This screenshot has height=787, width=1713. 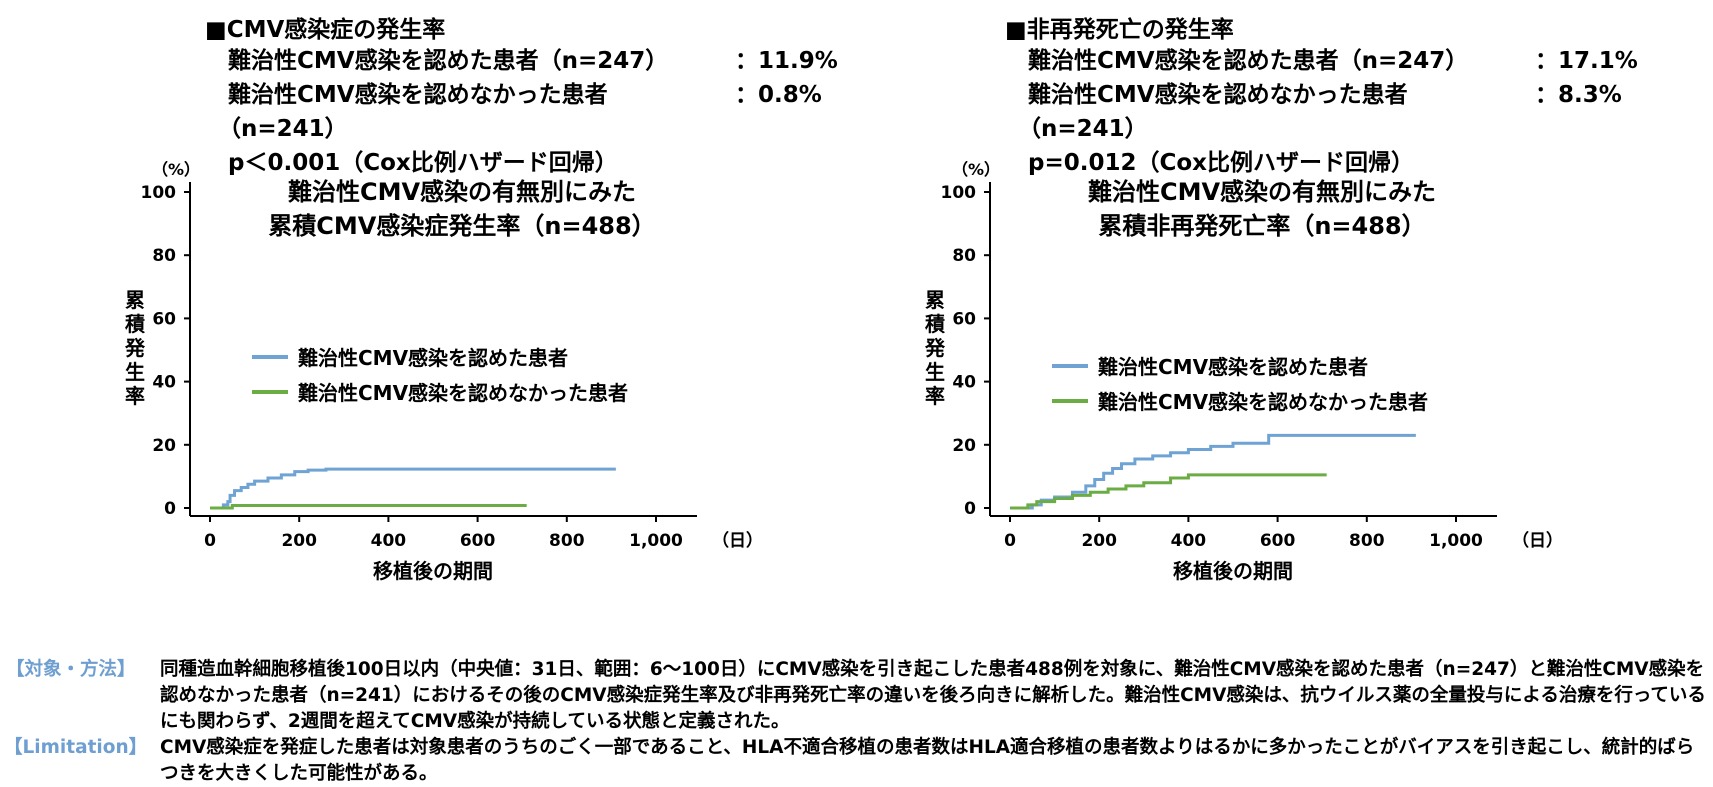 I want to click on row2-value: ：8.3%, so click(x=1578, y=95).